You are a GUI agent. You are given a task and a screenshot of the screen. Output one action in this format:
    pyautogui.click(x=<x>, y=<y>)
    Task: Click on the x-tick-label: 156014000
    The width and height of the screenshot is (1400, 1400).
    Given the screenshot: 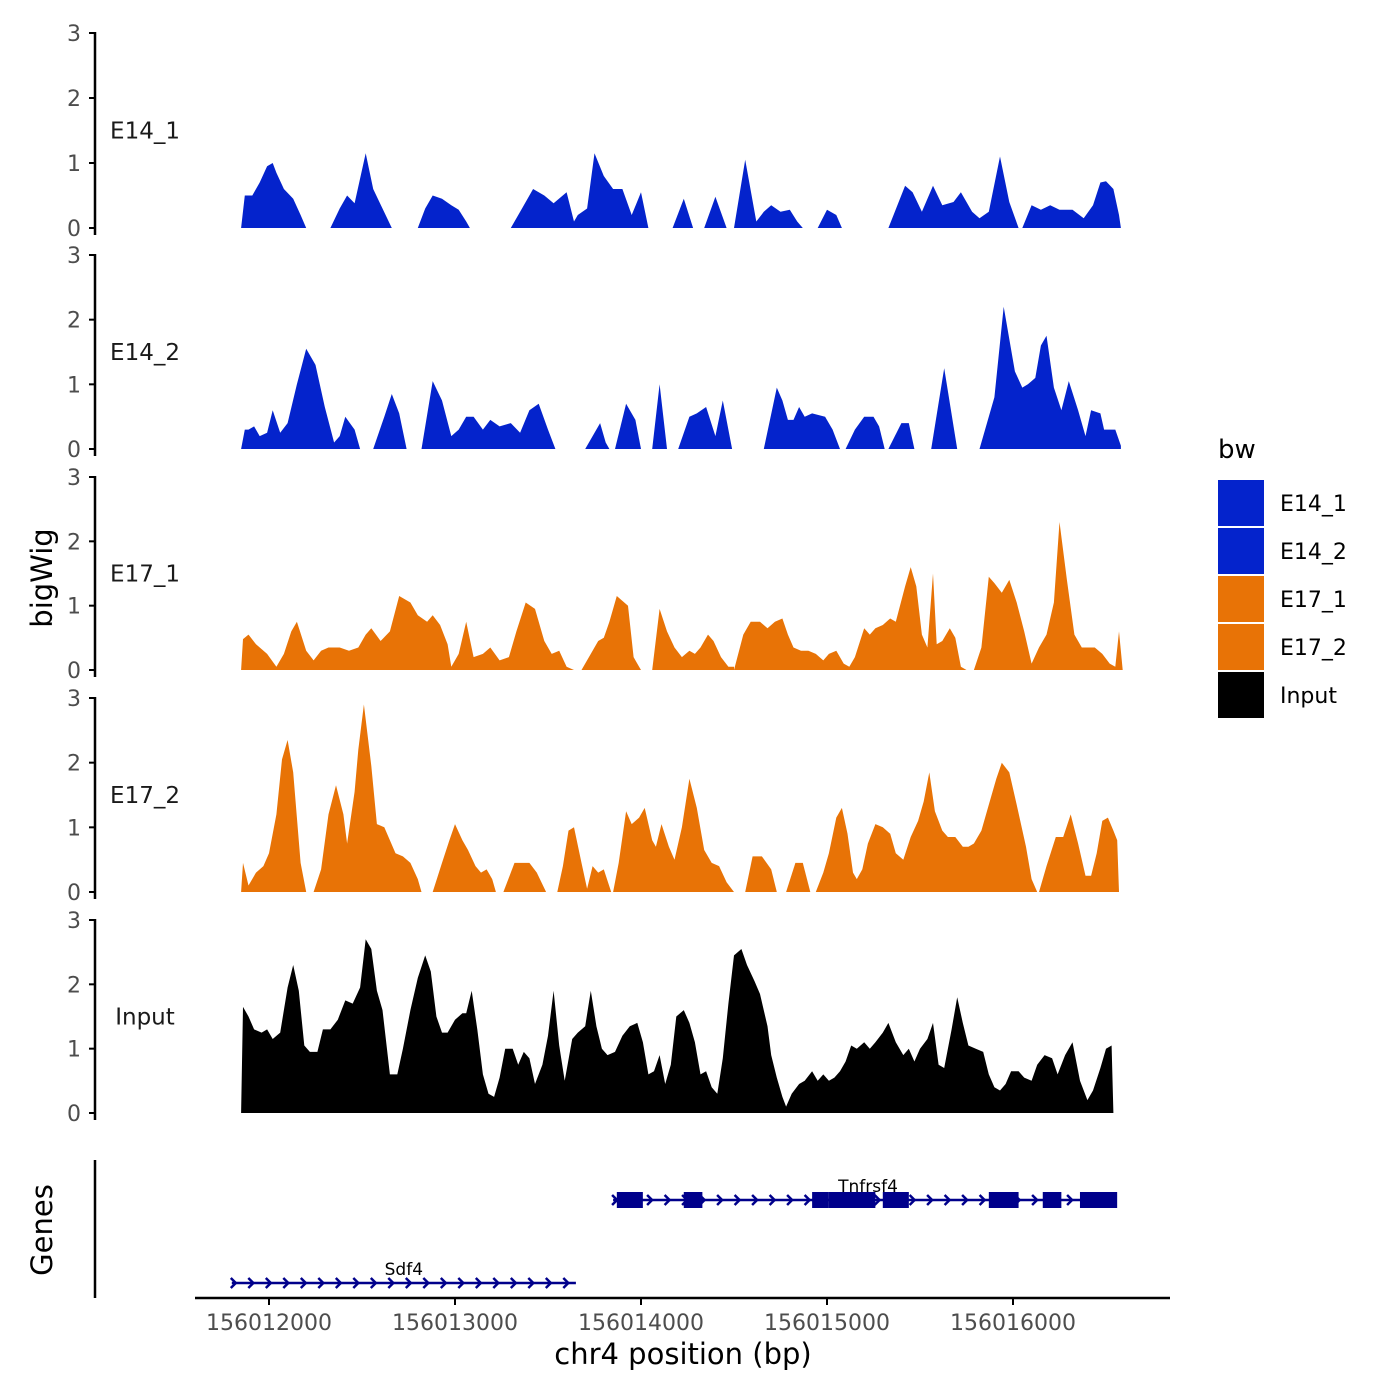 What is the action you would take?
    pyautogui.click(x=641, y=1323)
    